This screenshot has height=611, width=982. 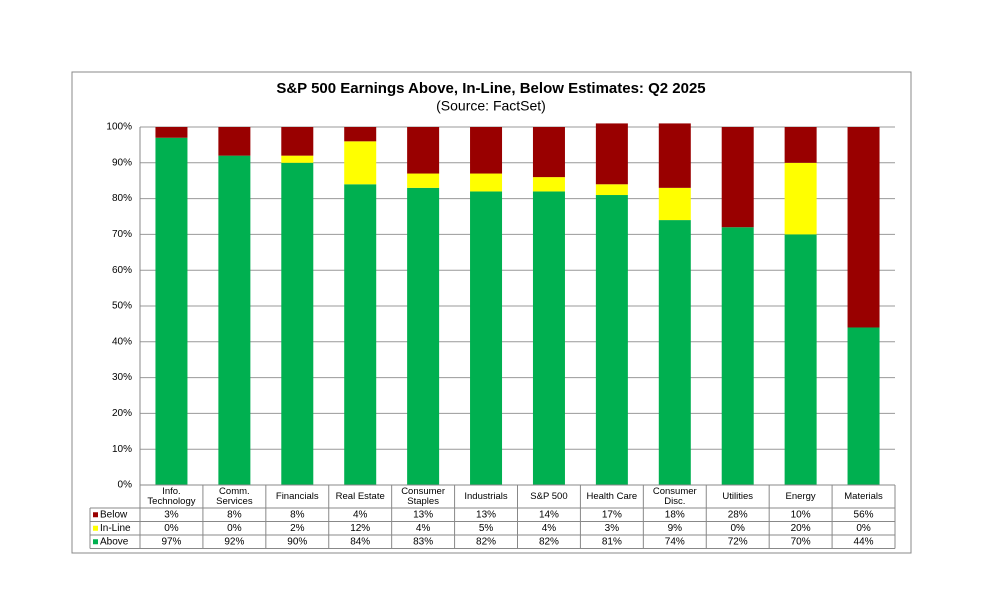 I want to click on data-label: 72%, so click(x=738, y=541).